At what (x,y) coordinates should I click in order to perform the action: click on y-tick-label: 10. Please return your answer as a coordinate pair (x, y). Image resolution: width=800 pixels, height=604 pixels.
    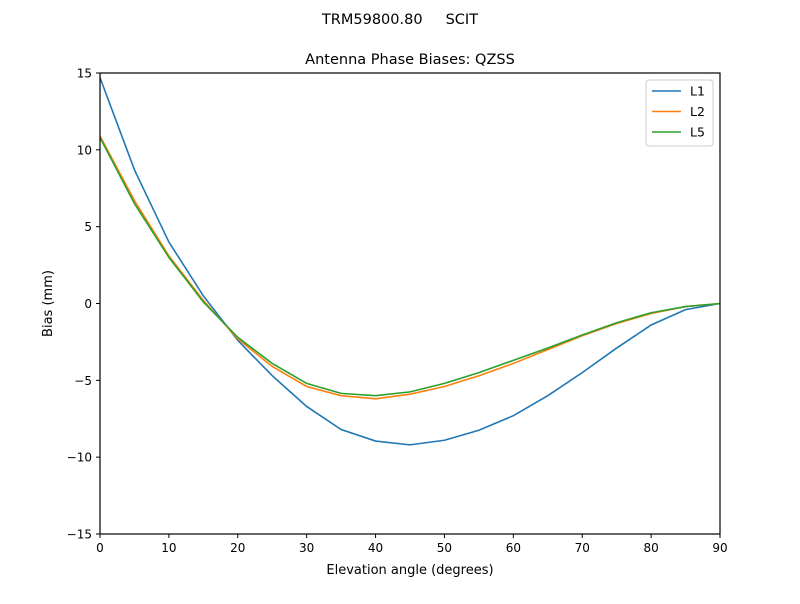
    Looking at the image, I should click on (84, 150).